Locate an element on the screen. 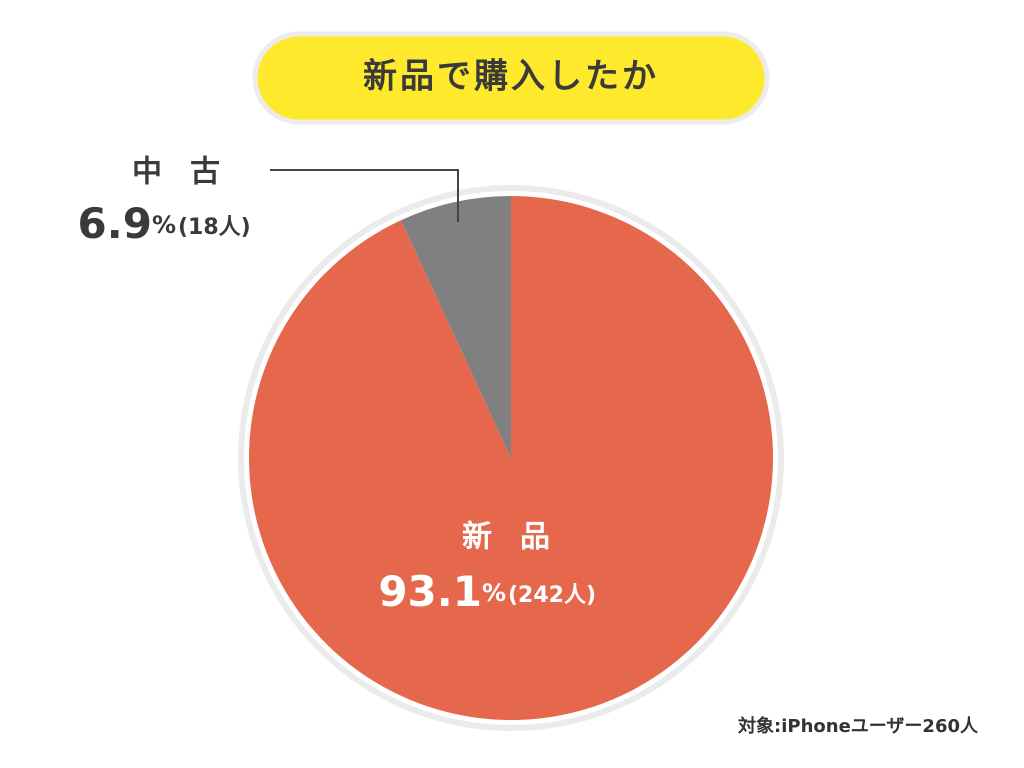 The width and height of the screenshot is (1024, 768). value-label: 93.1% is located at coordinates (442, 591).